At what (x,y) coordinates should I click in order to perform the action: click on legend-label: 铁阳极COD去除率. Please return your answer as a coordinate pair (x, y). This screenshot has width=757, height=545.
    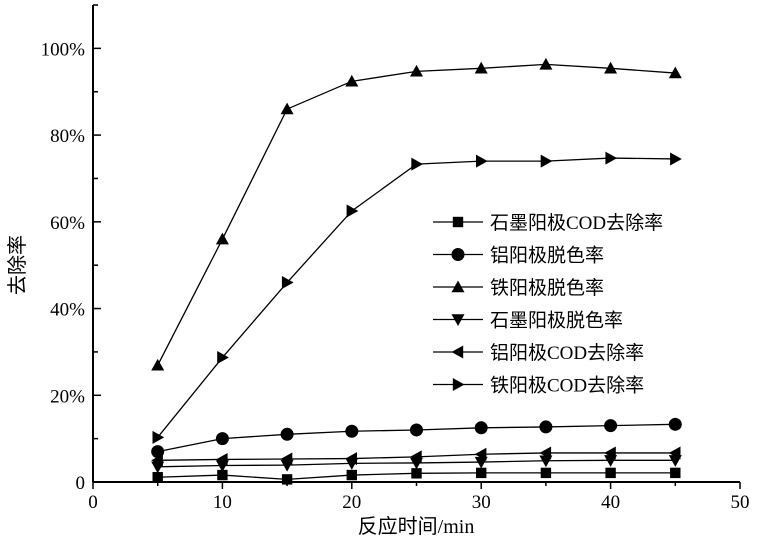
    Looking at the image, I should click on (567, 386).